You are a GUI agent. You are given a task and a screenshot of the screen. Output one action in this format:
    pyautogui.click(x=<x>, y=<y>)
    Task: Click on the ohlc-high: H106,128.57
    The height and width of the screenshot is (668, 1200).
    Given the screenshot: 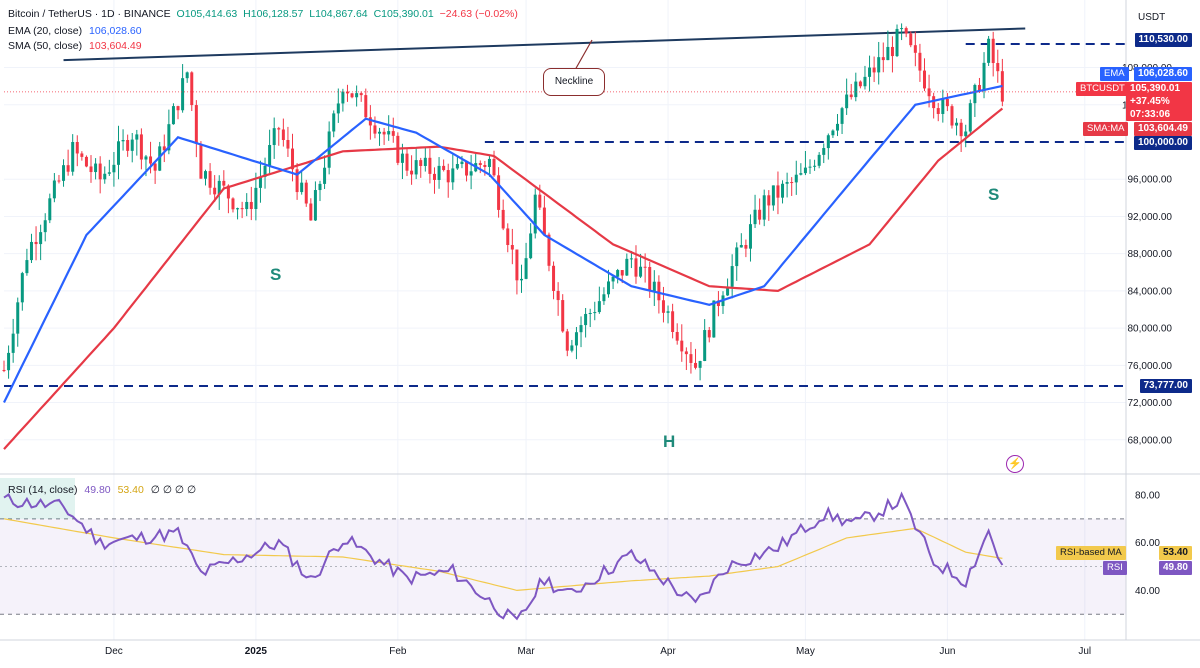 What is the action you would take?
    pyautogui.click(x=273, y=14)
    